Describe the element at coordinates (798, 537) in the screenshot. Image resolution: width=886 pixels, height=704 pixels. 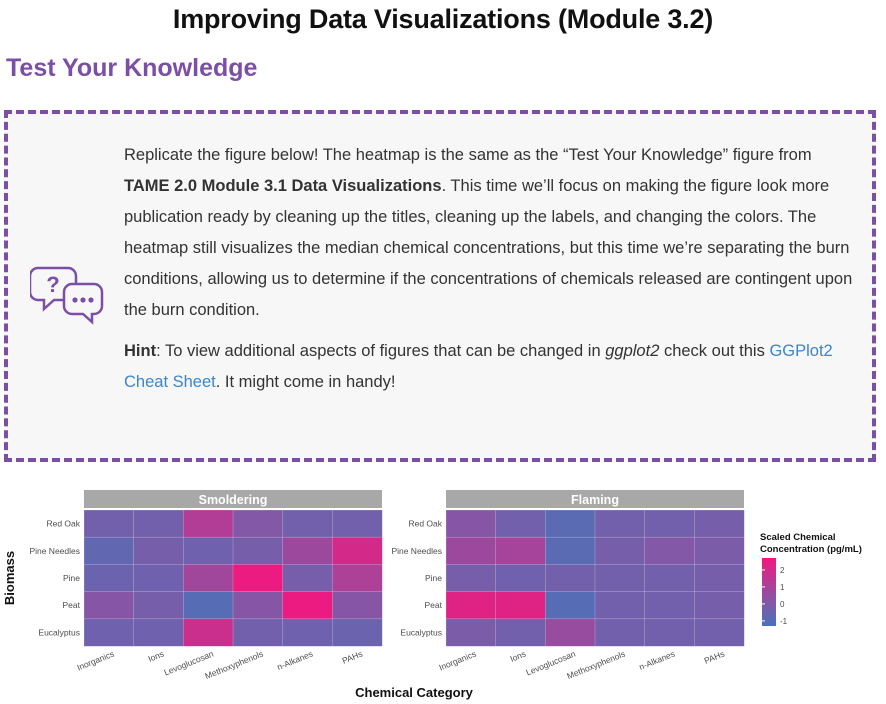
I see `legend-title: Scaled Chemical` at that location.